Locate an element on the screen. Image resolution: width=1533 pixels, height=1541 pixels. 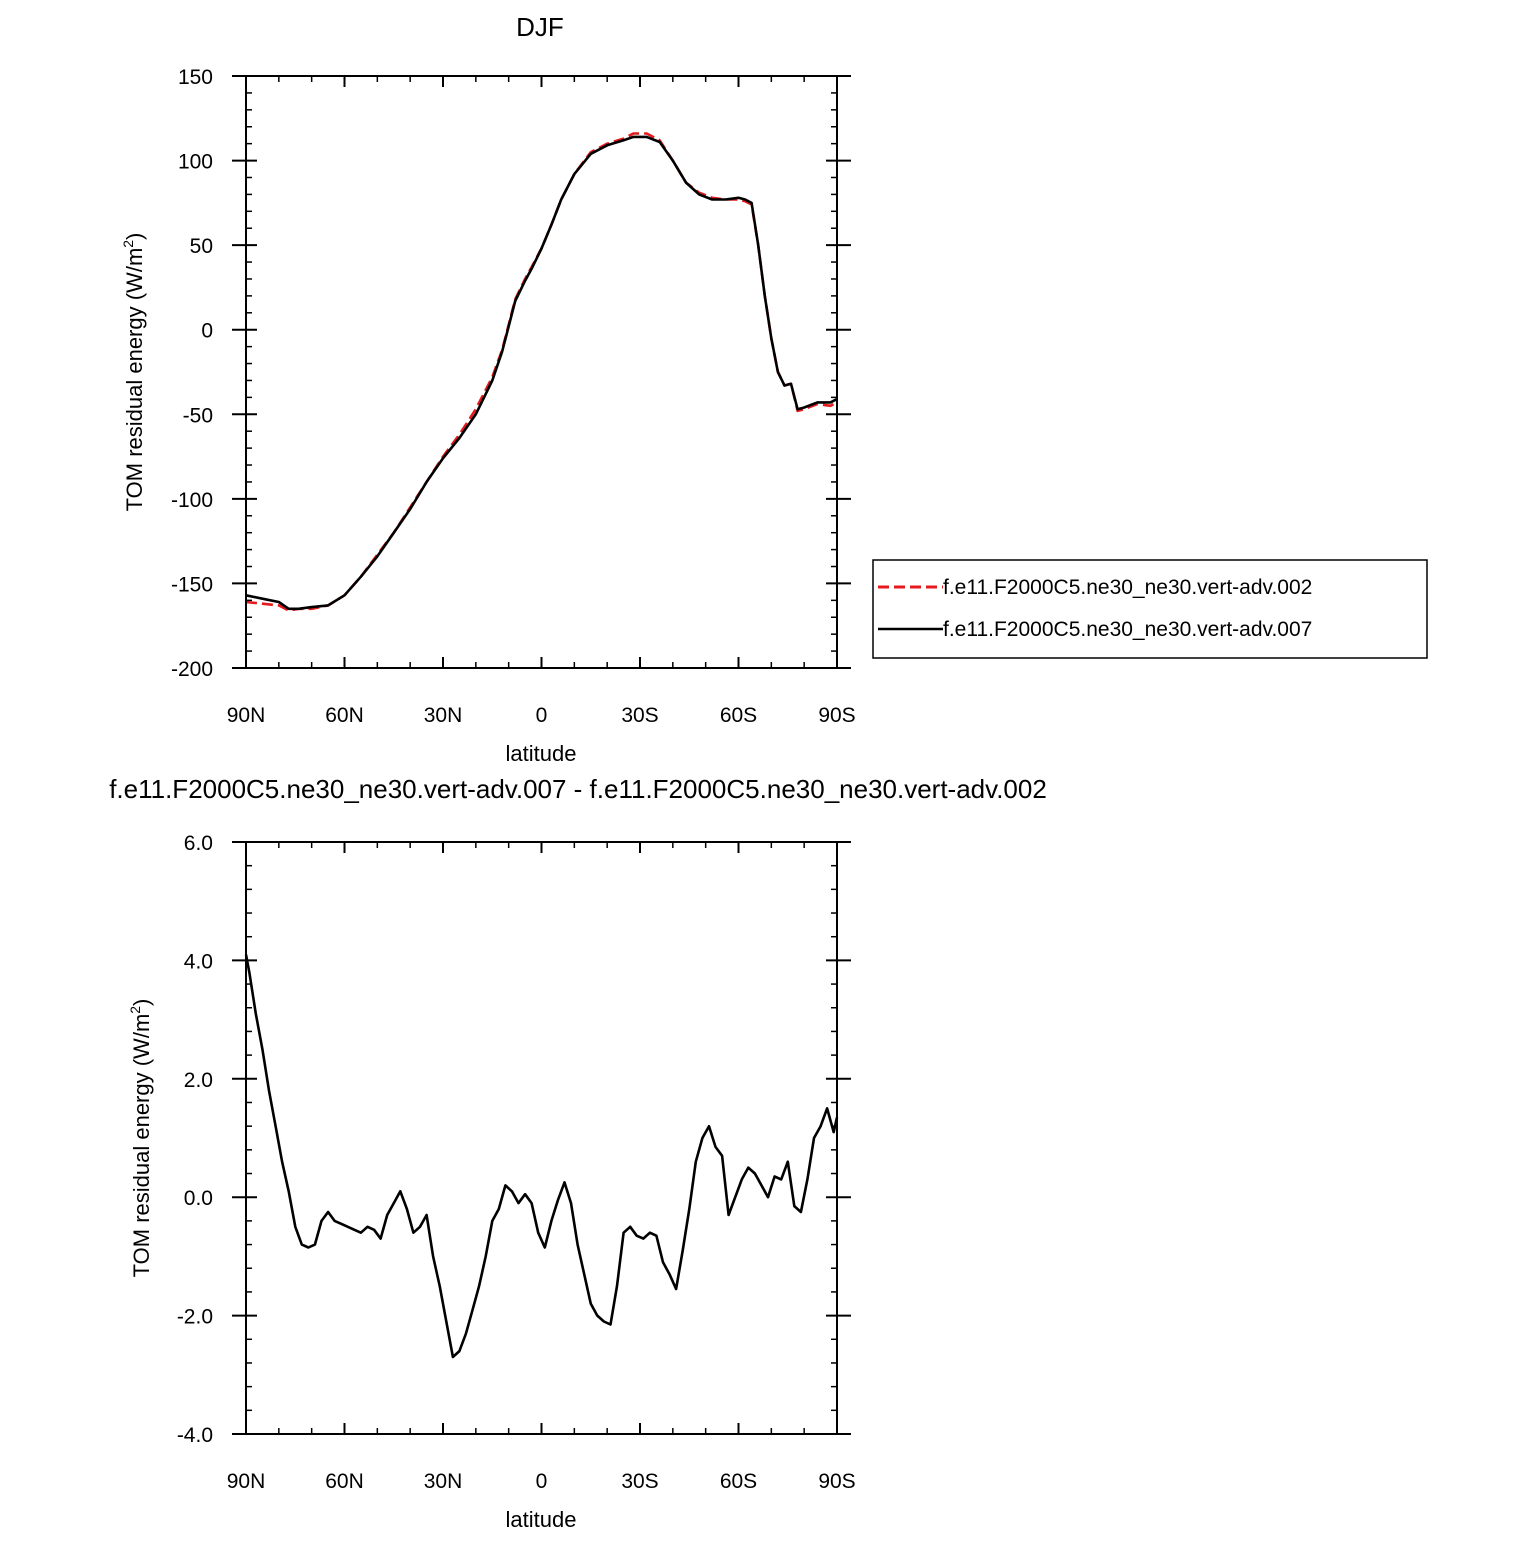
y-tick-label: 2.0 is located at coordinates (198, 1080).